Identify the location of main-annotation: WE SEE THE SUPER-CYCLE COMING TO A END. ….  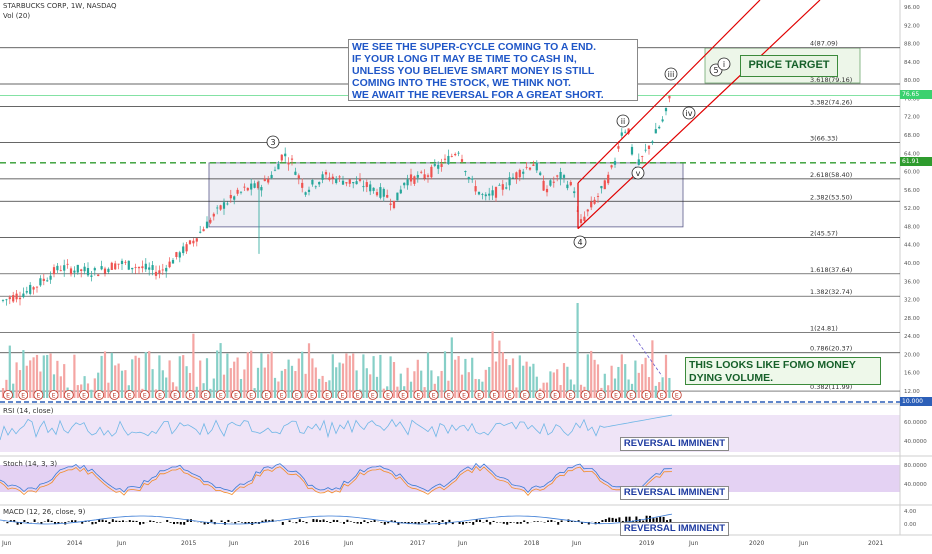
(493, 70).